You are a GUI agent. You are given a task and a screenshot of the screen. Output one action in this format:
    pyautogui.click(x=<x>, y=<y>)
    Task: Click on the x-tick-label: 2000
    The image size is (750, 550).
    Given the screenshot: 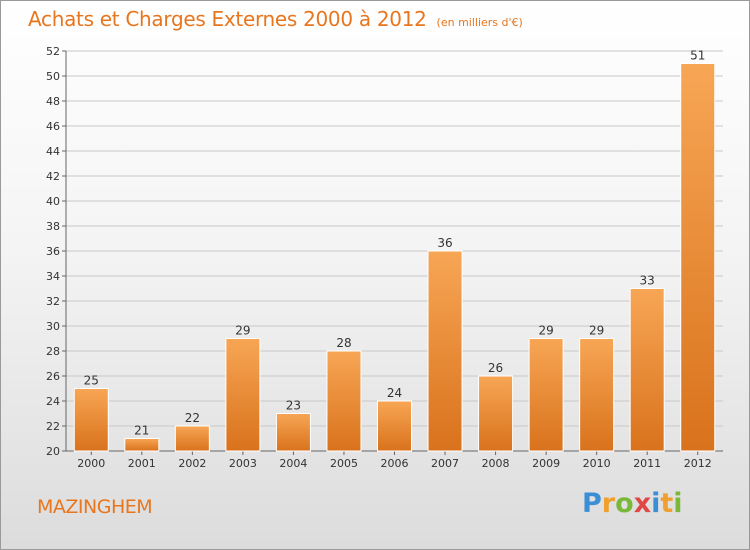 What is the action you would take?
    pyautogui.click(x=91, y=463)
    